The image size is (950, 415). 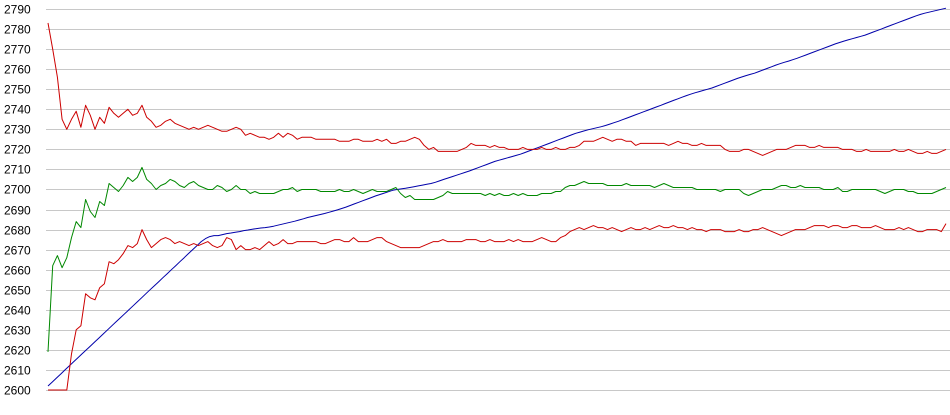 I want to click on y-tick-label: 2780, so click(x=17, y=30).